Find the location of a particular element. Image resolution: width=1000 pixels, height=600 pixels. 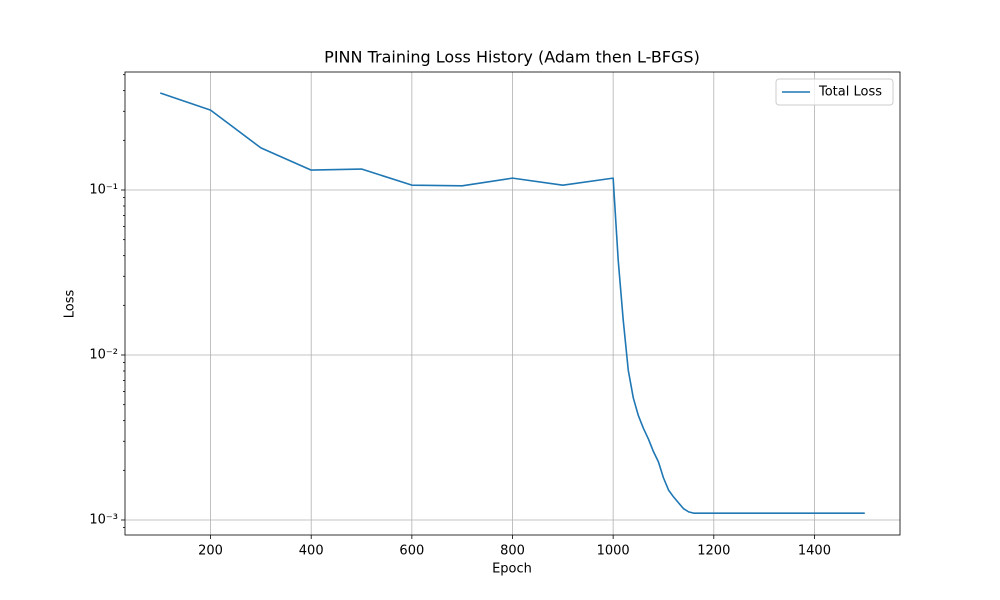

y-axis-label: Loss is located at coordinates (70, 304).